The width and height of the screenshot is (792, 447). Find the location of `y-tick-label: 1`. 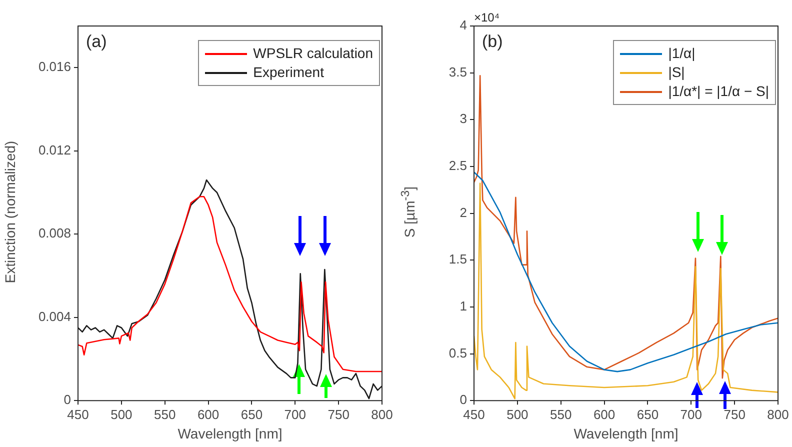

y-tick-label: 1 is located at coordinates (463, 306).